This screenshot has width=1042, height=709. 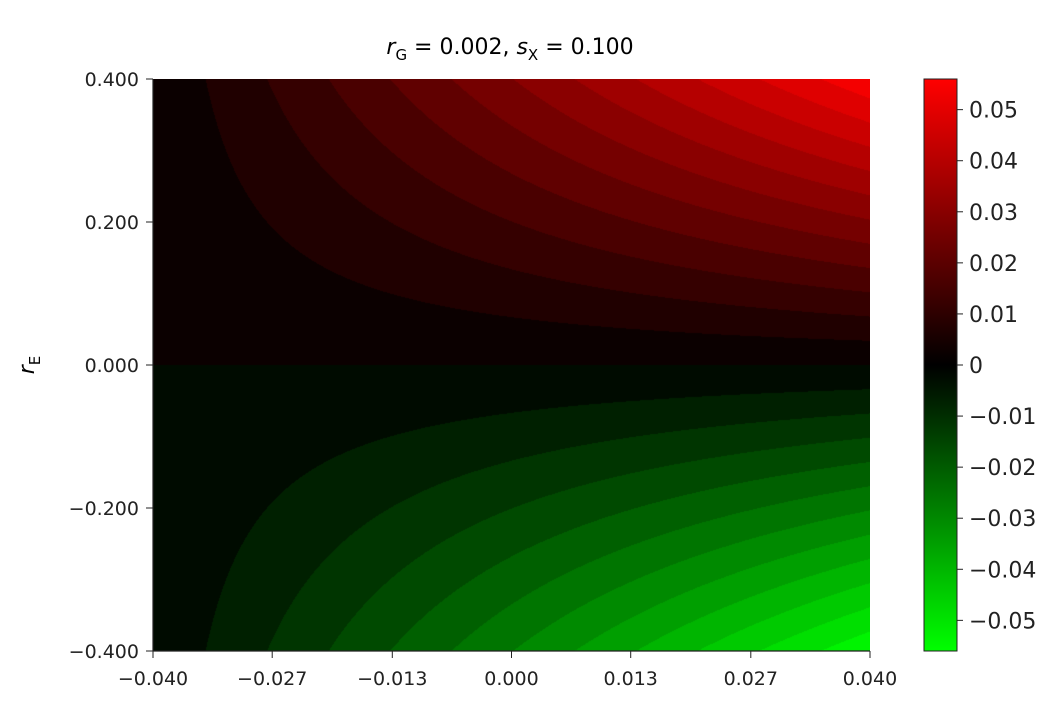 I want to click on colorbar-tick-label: 0.04, so click(x=993, y=162).